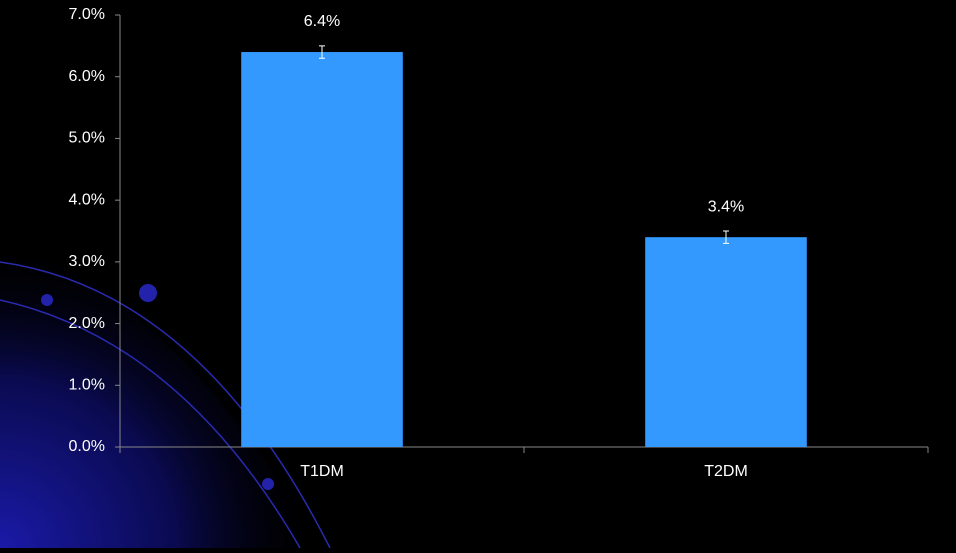  Describe the element at coordinates (322, 21) in the screenshot. I see `value-label: 6.4%` at that location.